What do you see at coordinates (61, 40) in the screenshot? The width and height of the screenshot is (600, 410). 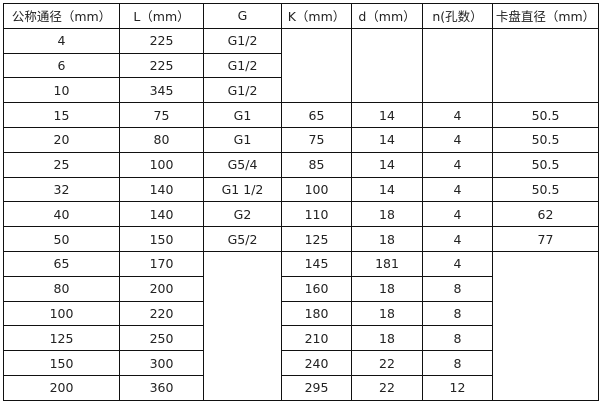 I see `nominal-diameter-cell: 4` at bounding box center [61, 40].